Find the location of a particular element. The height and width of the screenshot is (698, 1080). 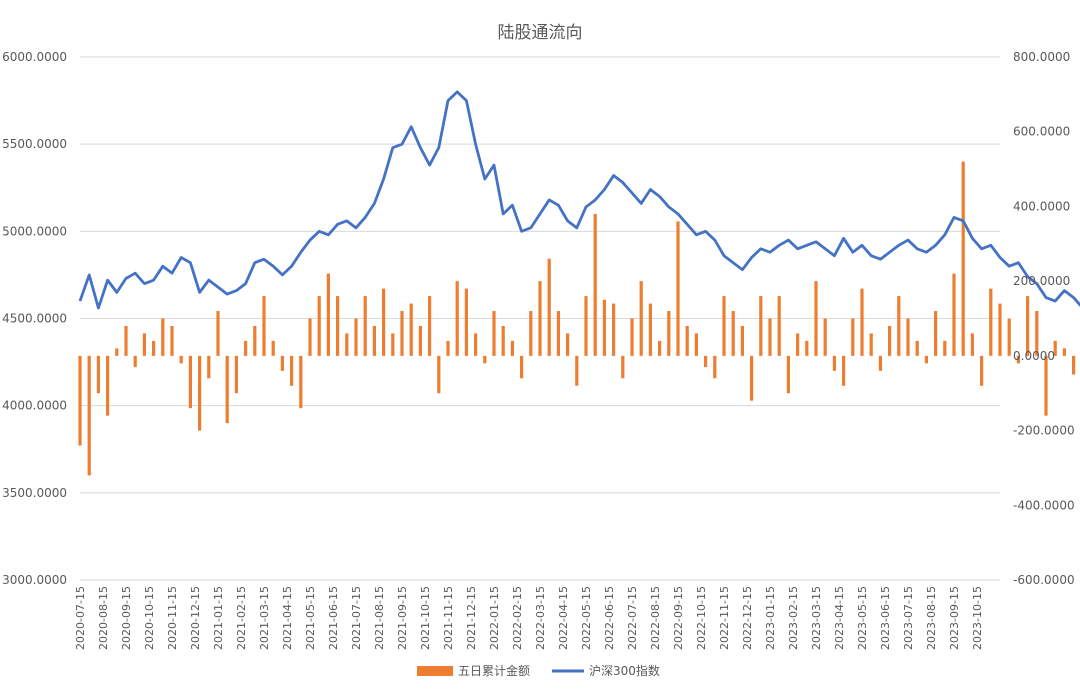

right-tick-label: 200.0000 is located at coordinates (1041, 281).